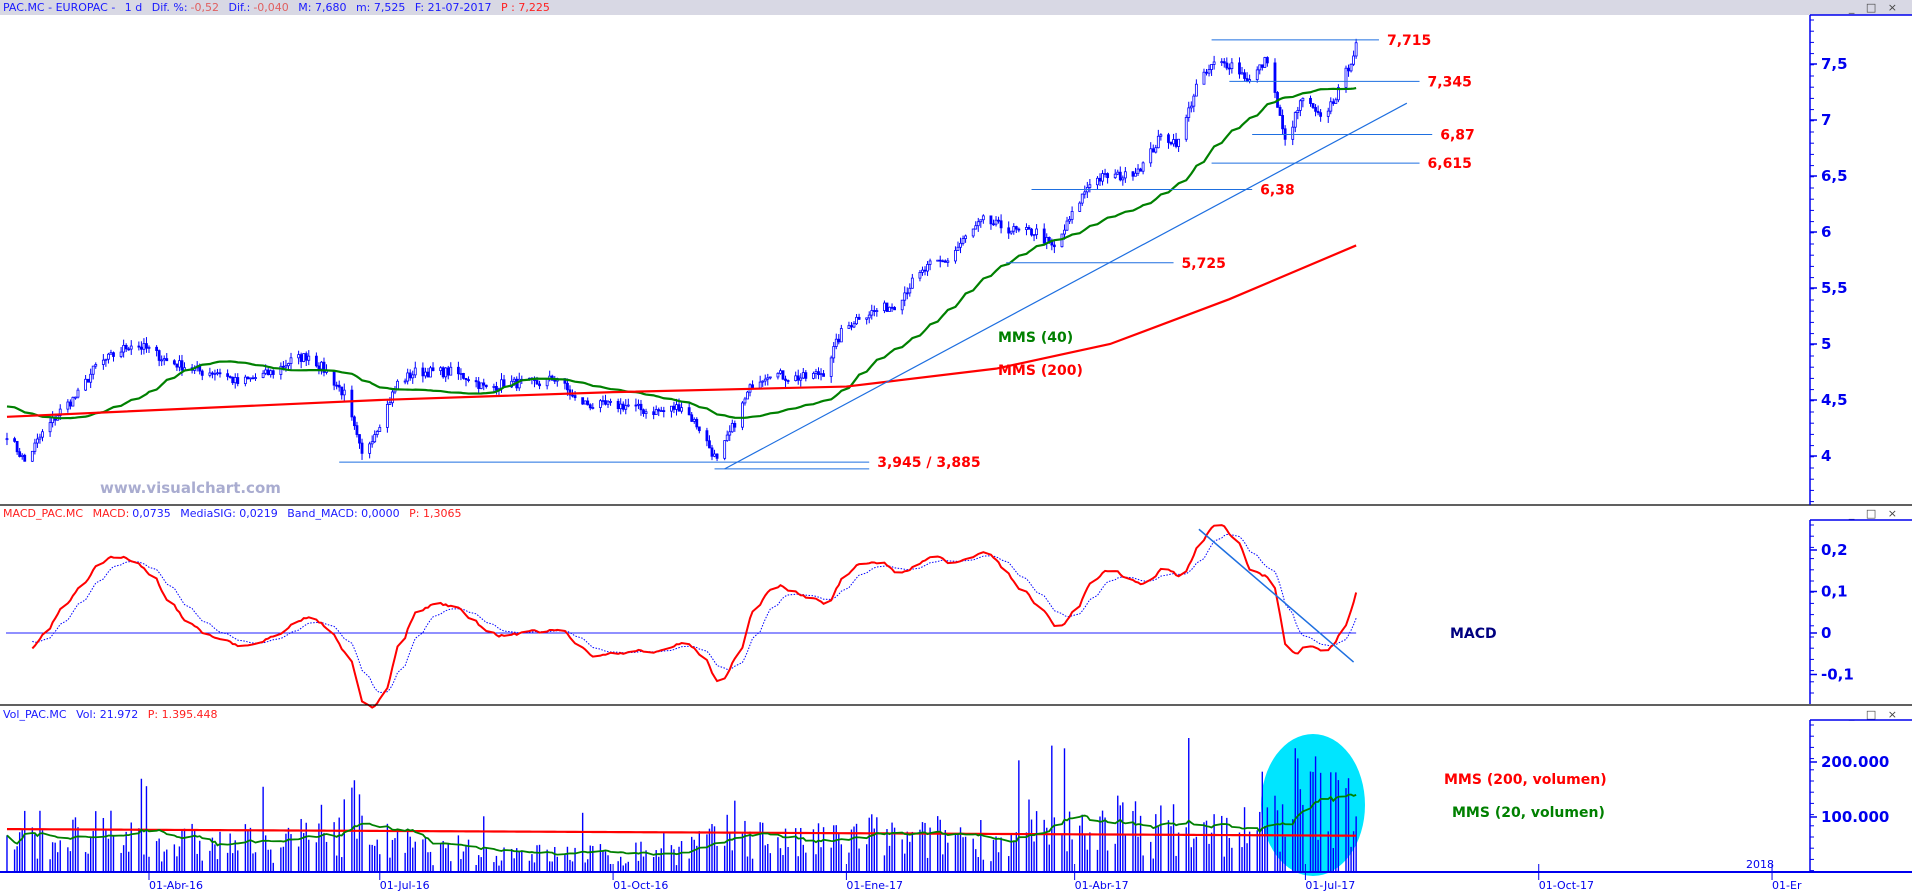 The height and width of the screenshot is (892, 1912). What do you see at coordinates (1035, 338) in the screenshot?
I see `ma40-label: MMS (40)` at bounding box center [1035, 338].